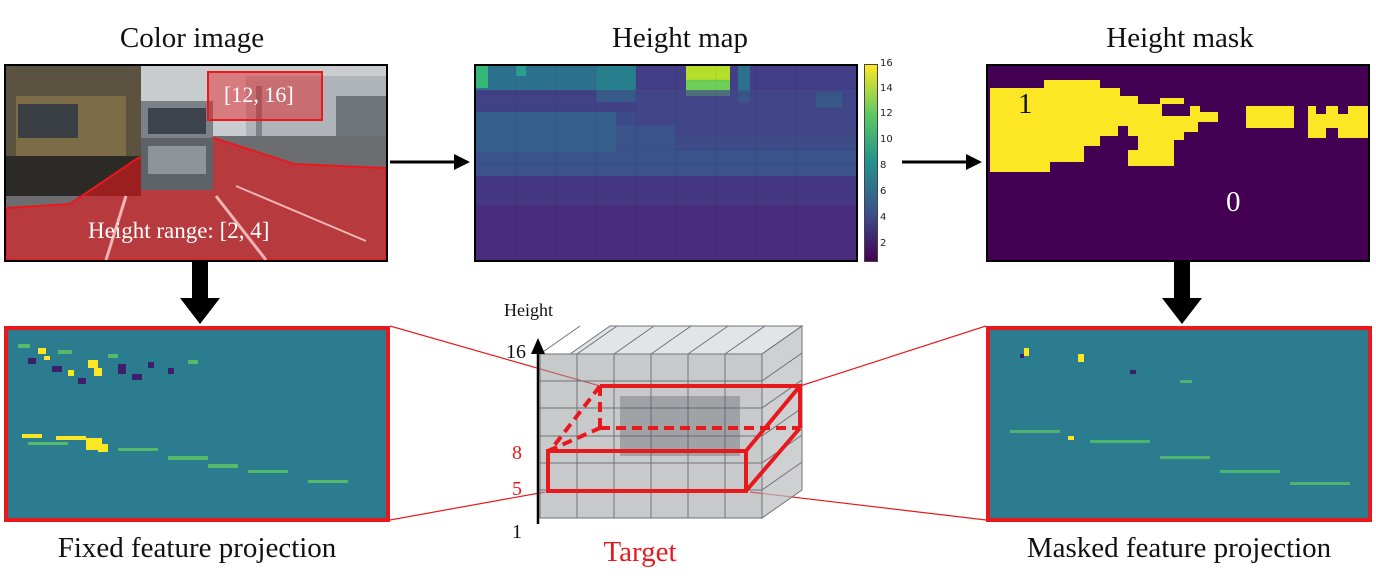 Image resolution: width=1376 pixels, height=576 pixels. Describe the element at coordinates (1180, 38) in the screenshot. I see `title-height-mask: Height mask` at that location.